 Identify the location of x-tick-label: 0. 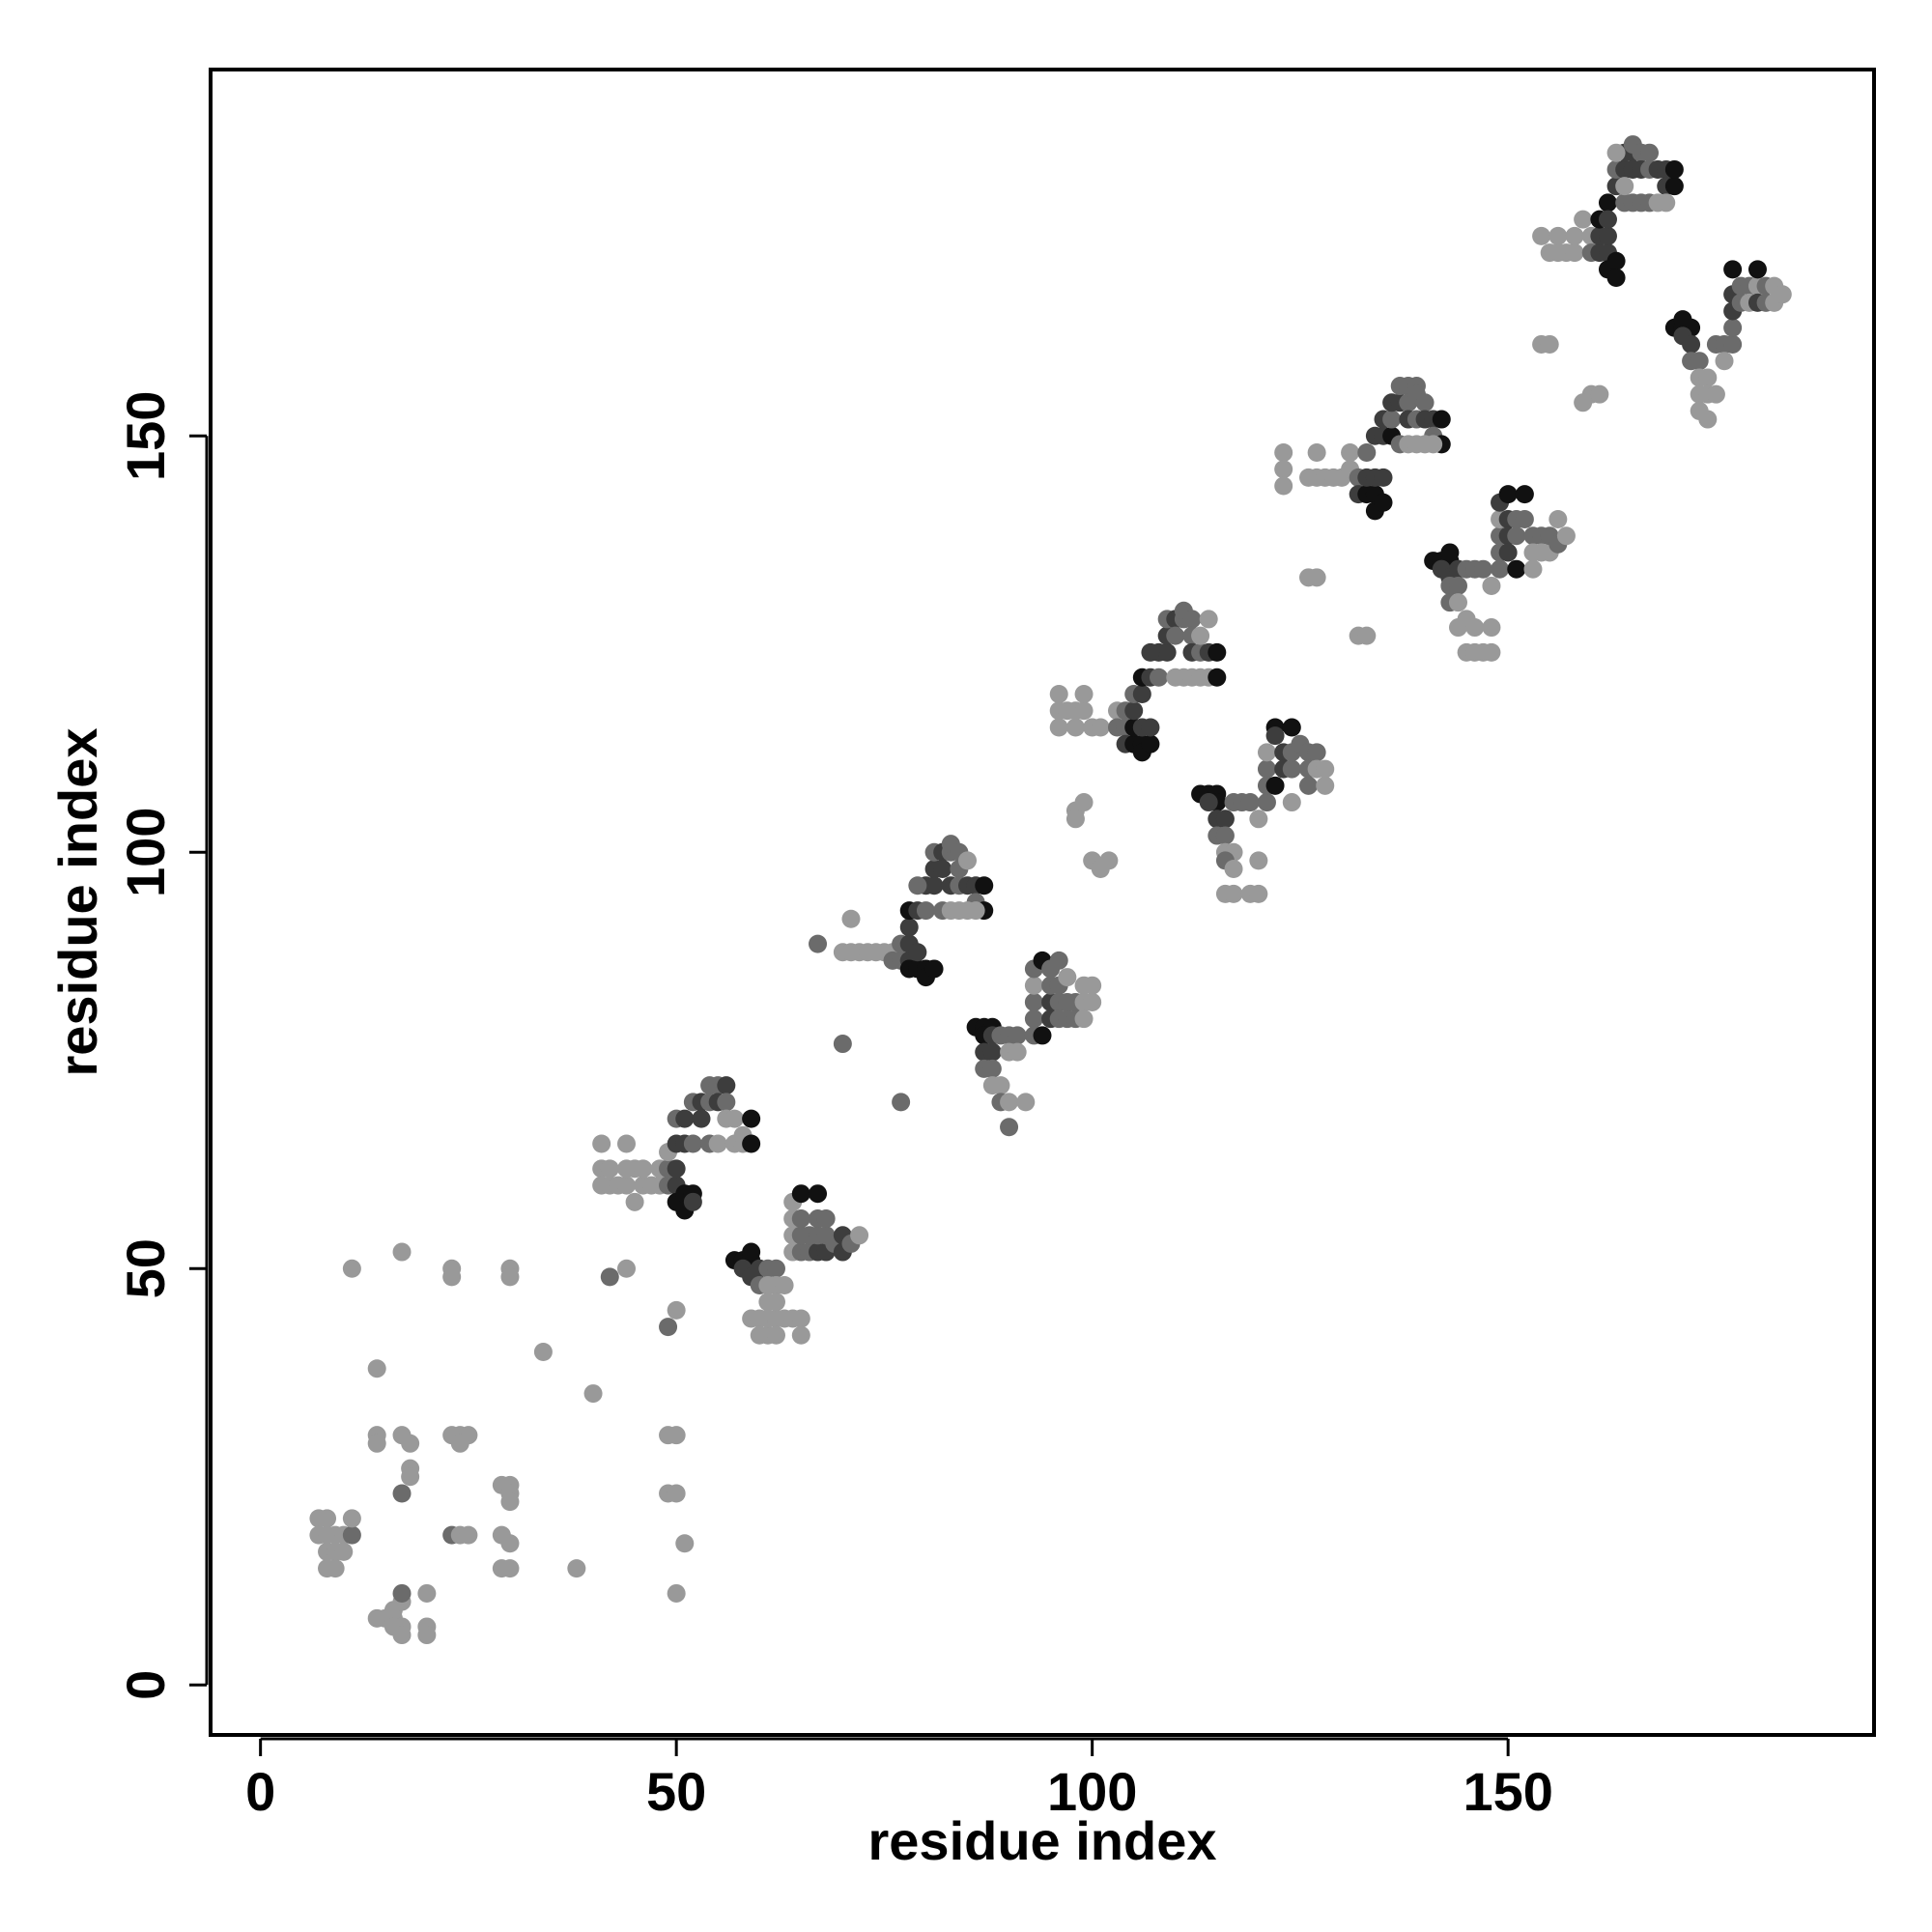
(260, 1791).